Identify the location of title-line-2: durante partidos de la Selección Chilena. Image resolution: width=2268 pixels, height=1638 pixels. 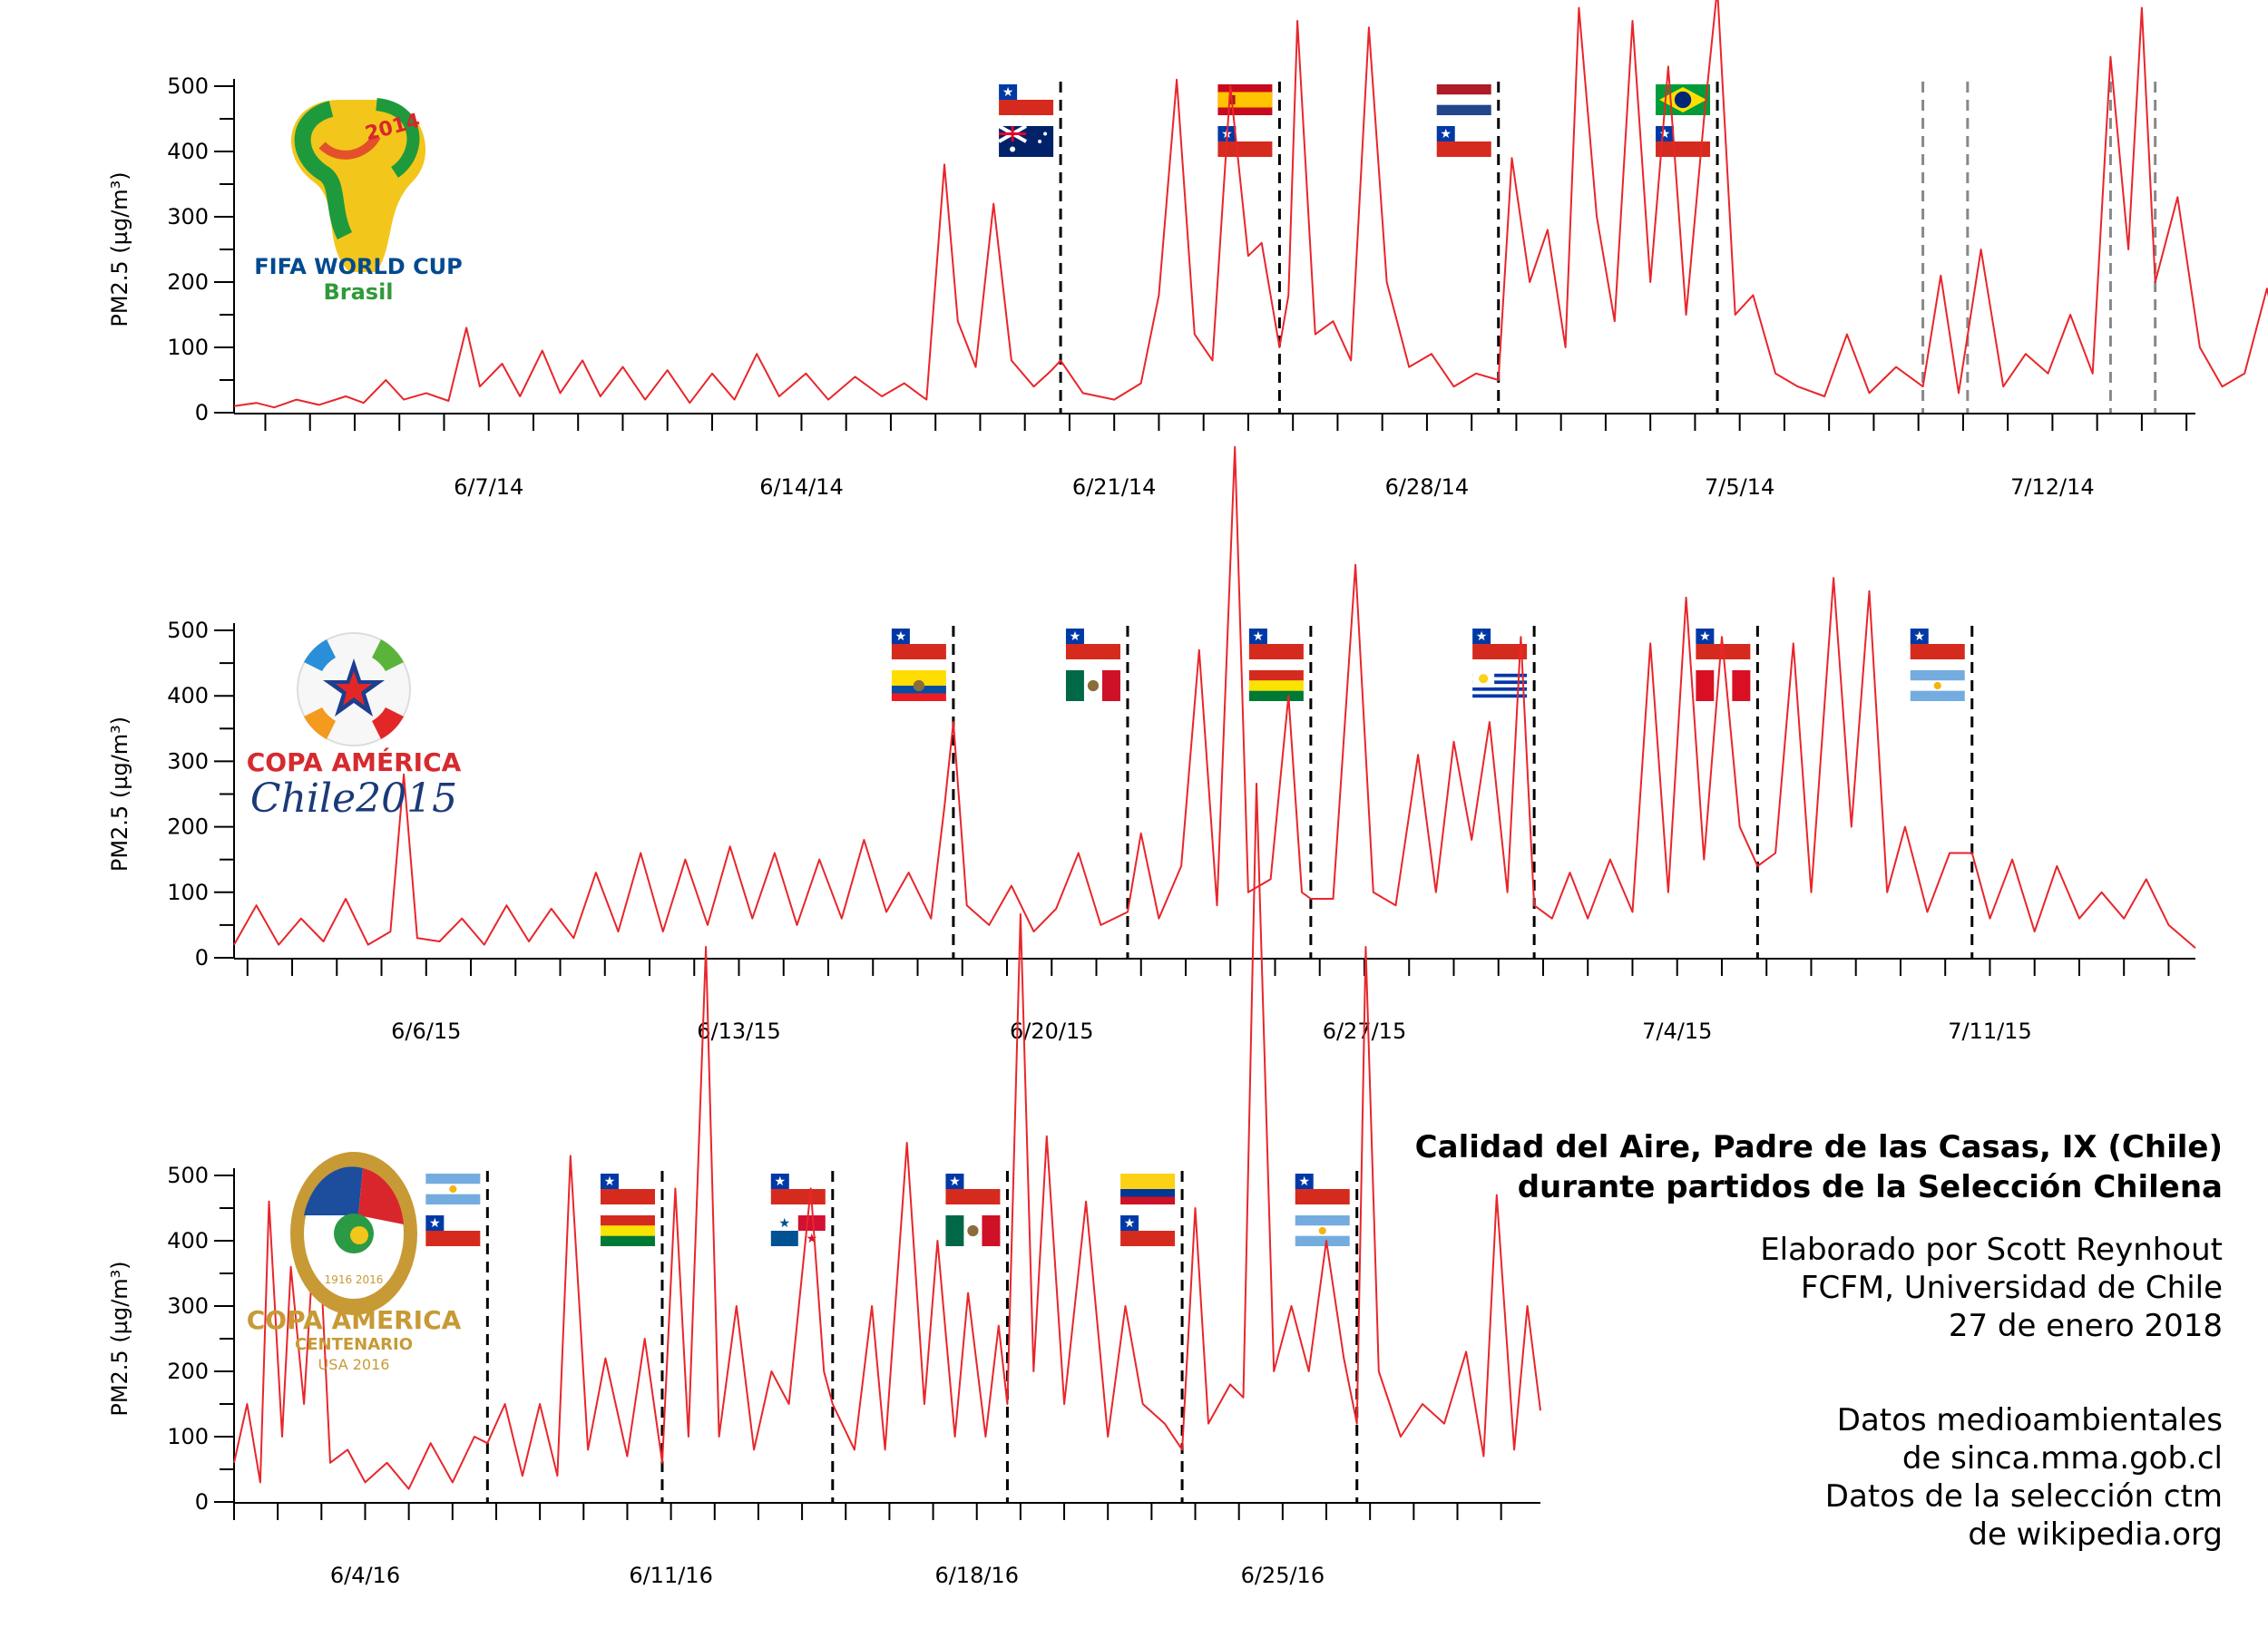
(1870, 1187).